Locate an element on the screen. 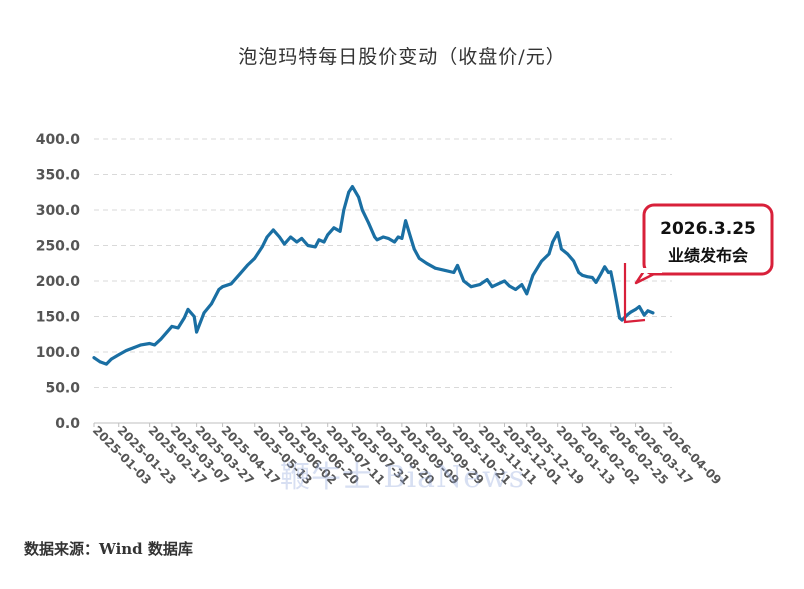 Image resolution: width=804 pixels, height=589 pixels. y-tick-label: 300.0 is located at coordinates (58, 211).